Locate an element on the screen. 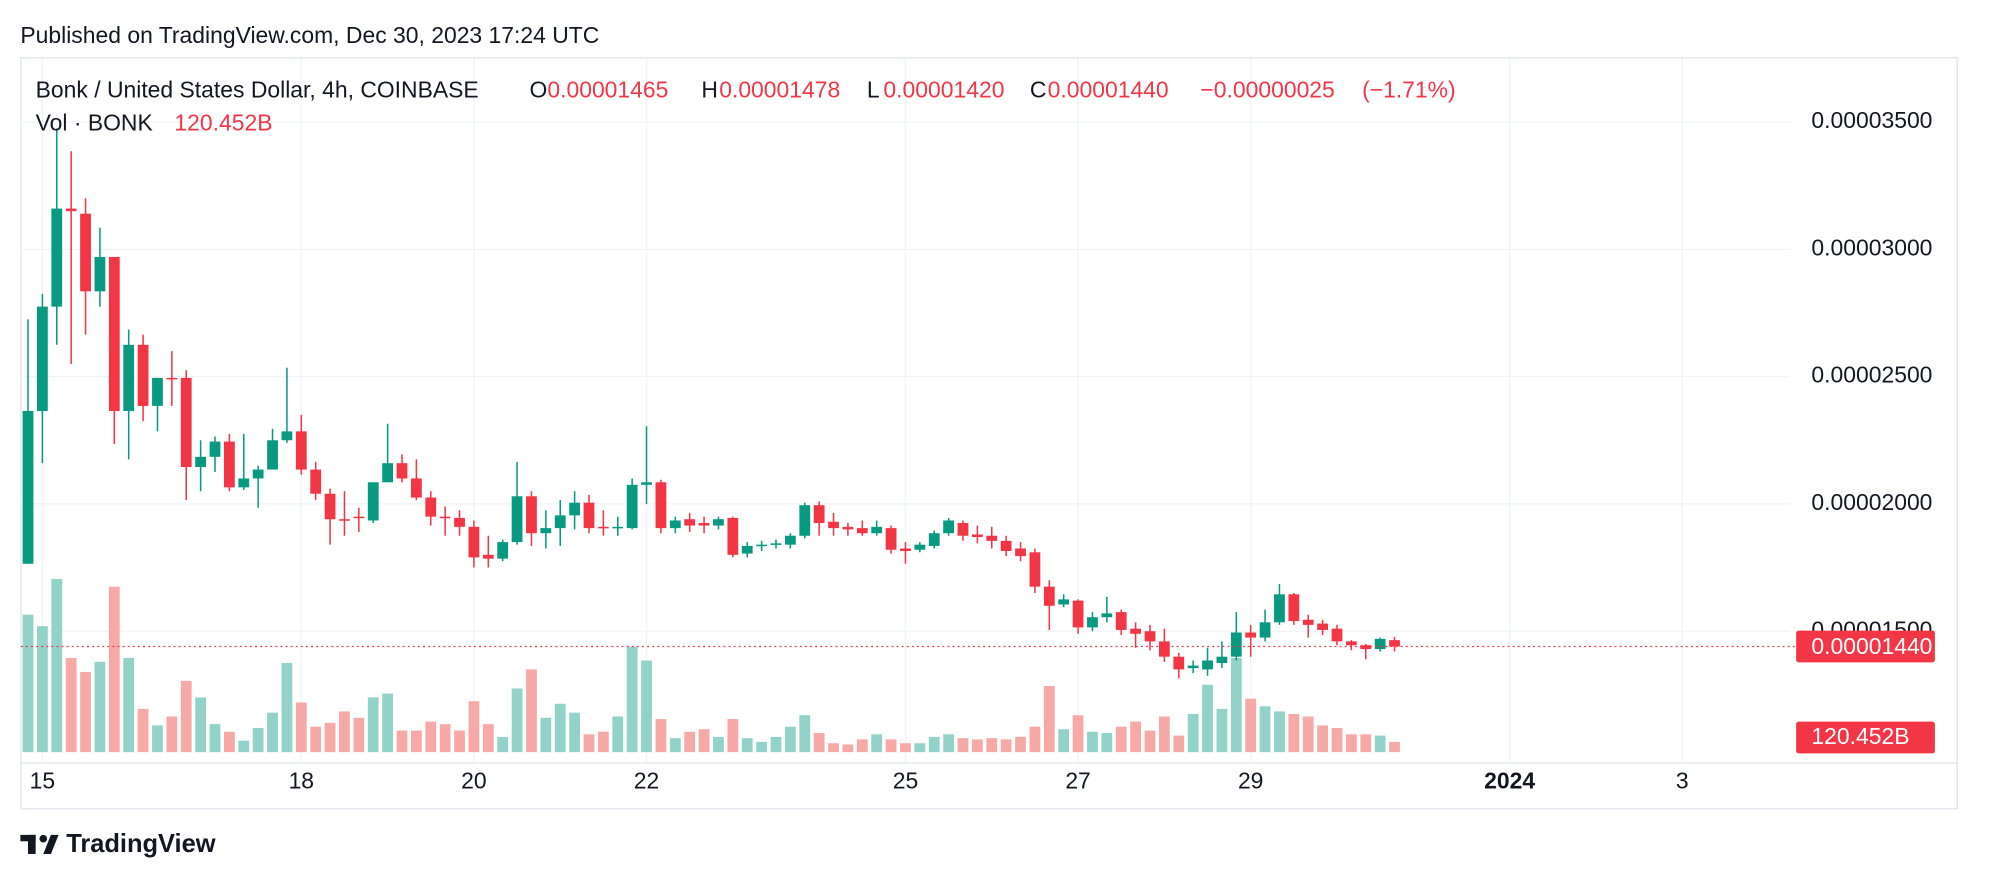  y-tick-label: 0.00003000 is located at coordinates (1871, 247).